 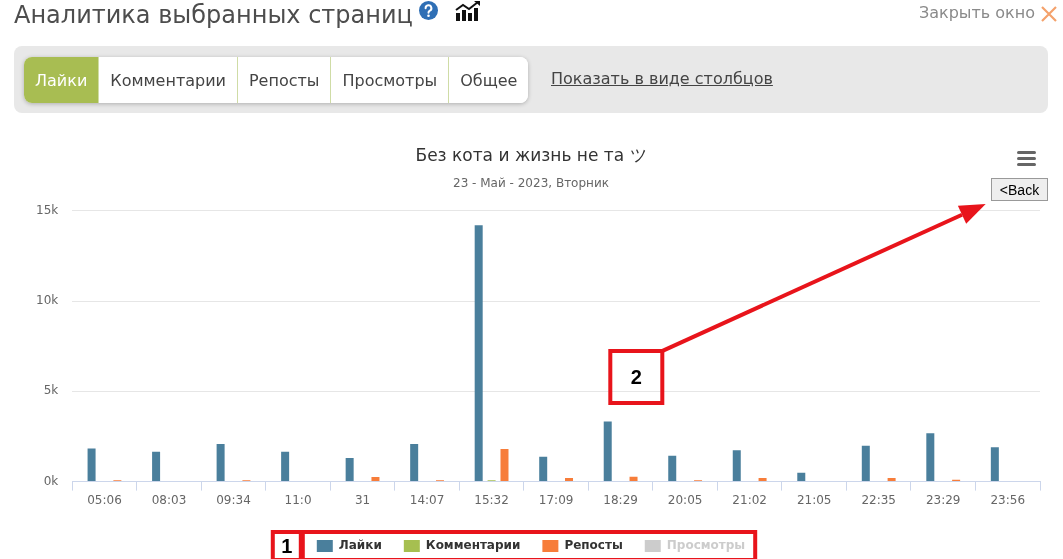 I want to click on x-tick-label: 17:09, so click(x=556, y=499).